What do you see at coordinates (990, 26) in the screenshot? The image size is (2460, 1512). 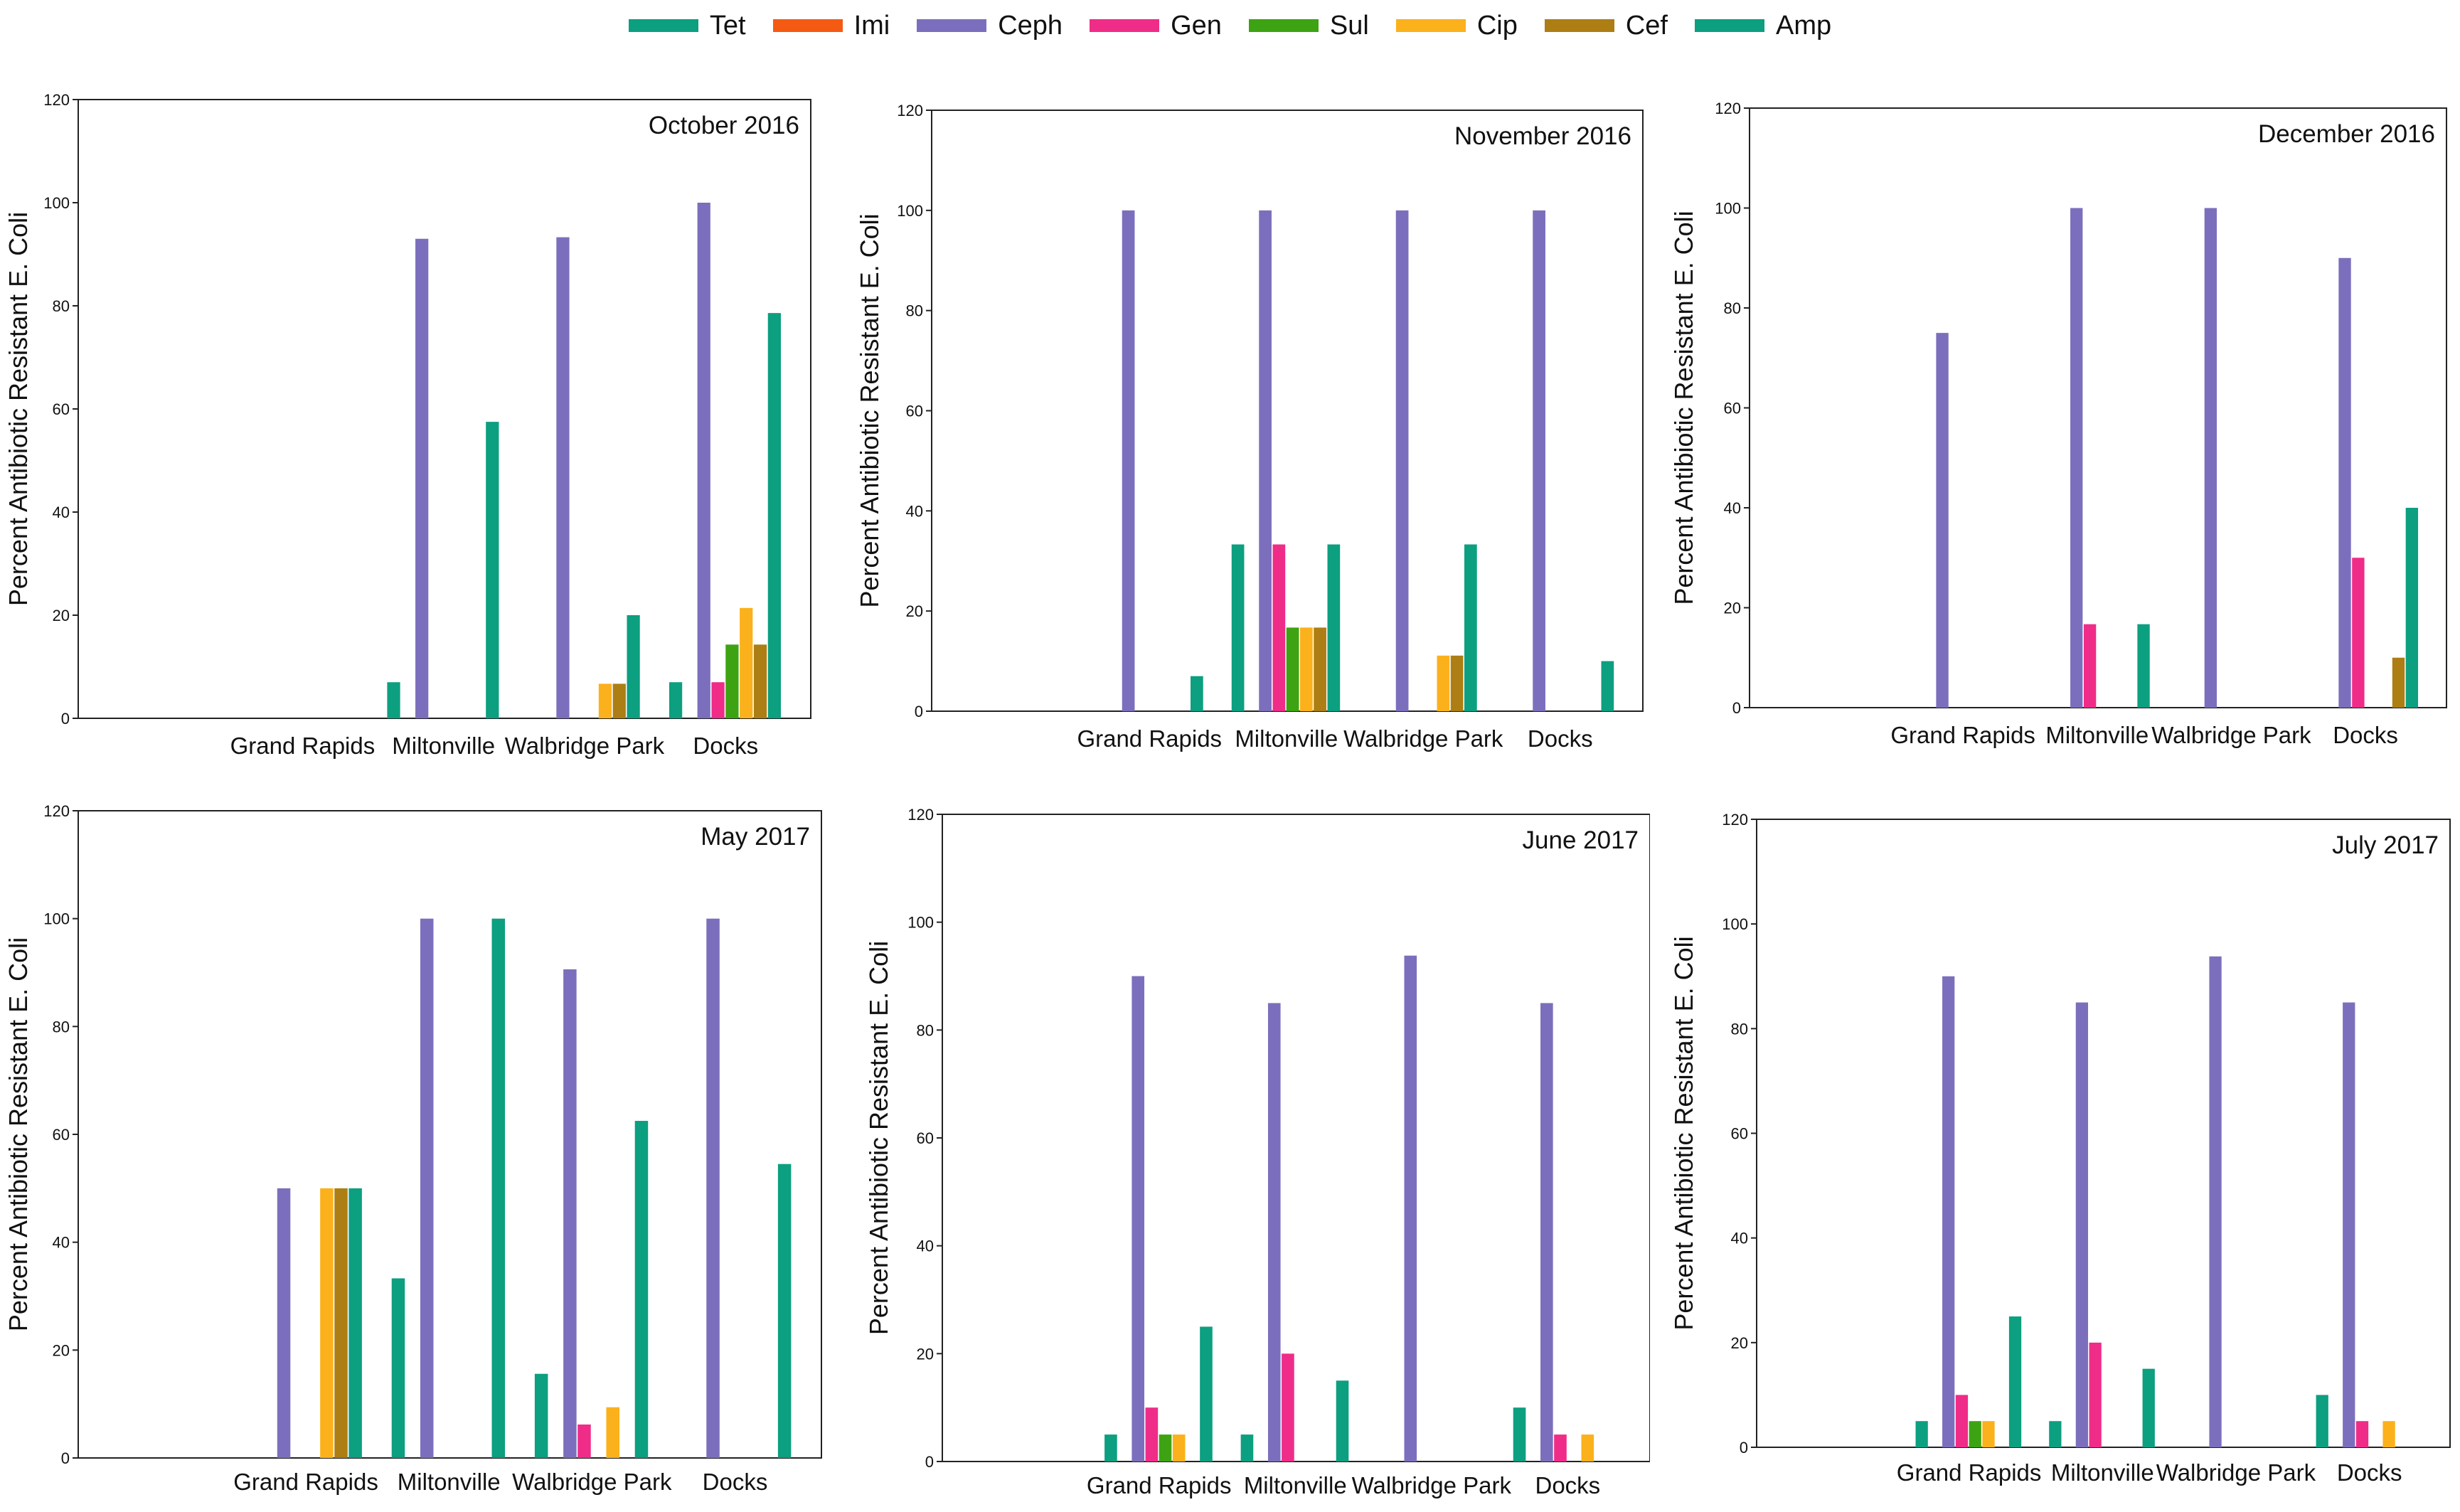 I see `legend-item-ceph: Ceph` at bounding box center [990, 26].